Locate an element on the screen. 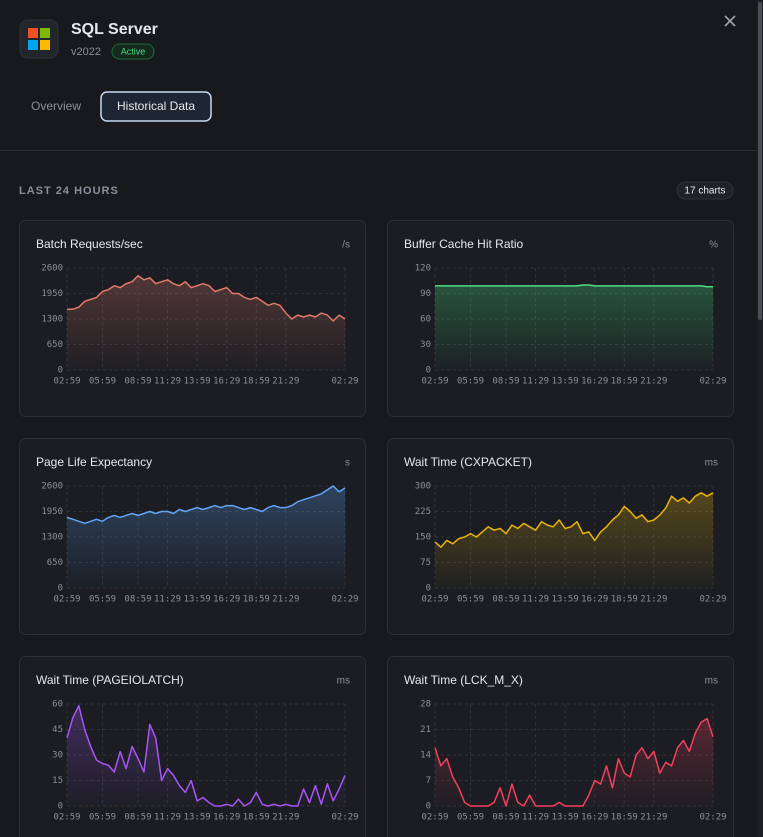 The width and height of the screenshot is (763, 837). y-tick-label: 15 is located at coordinates (57, 781).